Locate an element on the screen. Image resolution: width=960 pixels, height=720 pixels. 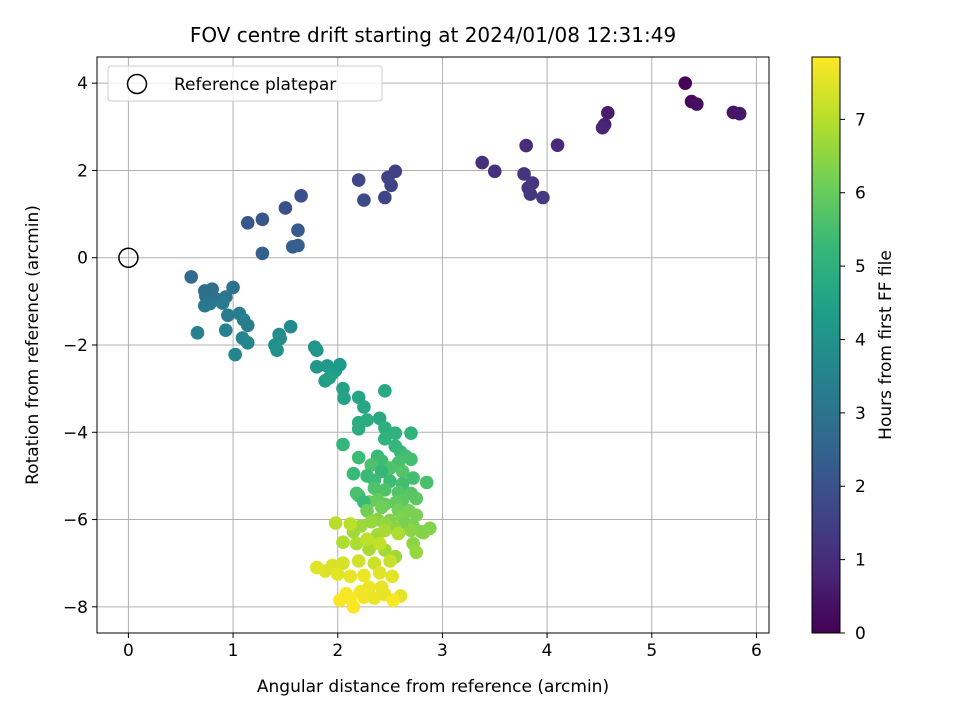
legend-box is located at coordinates (245, 83).